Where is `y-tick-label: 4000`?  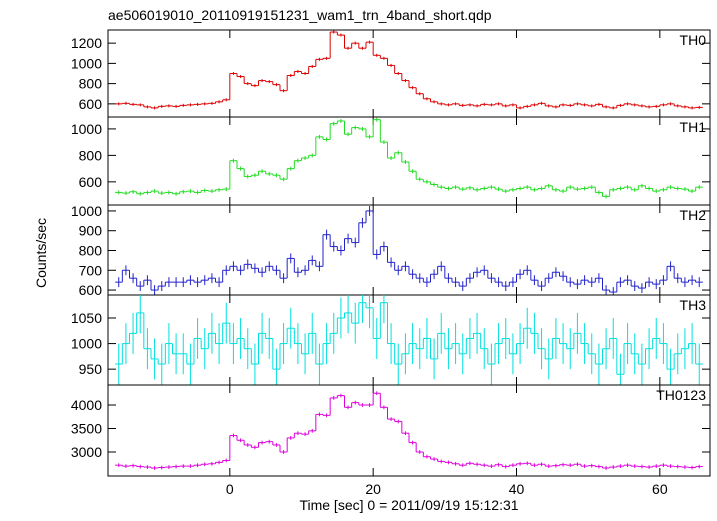
y-tick-label: 4000 is located at coordinates (86, 405).